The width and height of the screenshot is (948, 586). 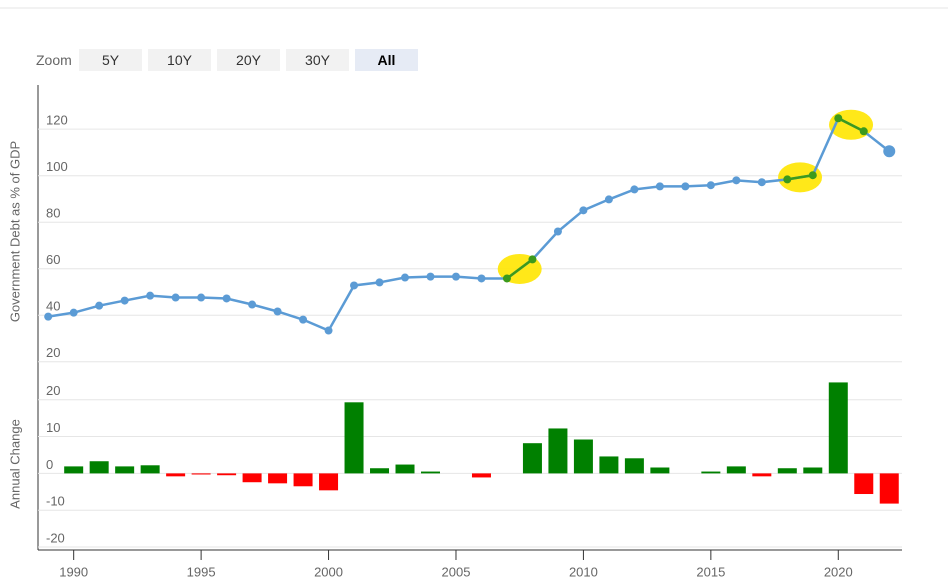 I want to click on x-tick-label: 2015, so click(x=710, y=571).